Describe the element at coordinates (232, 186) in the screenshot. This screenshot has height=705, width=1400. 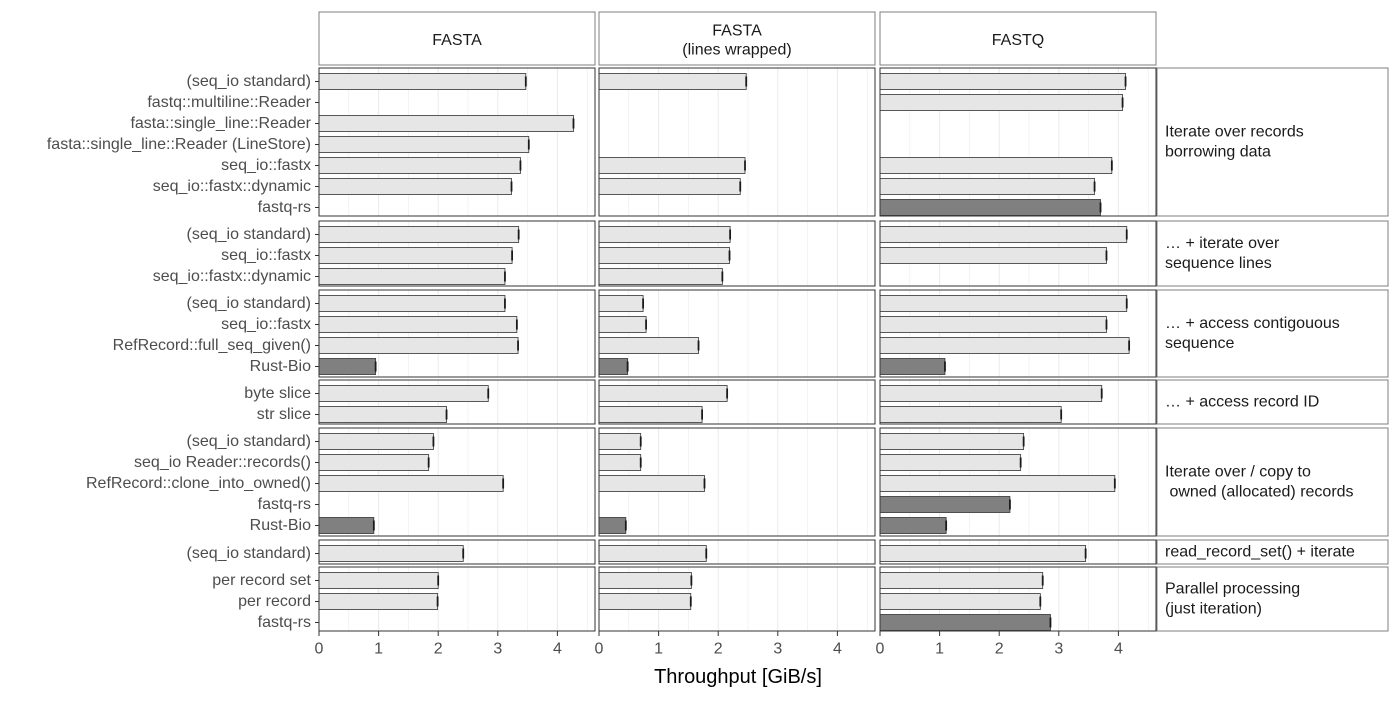
I see `row-label-0-5: seq_io::fastx::dynamic` at that location.